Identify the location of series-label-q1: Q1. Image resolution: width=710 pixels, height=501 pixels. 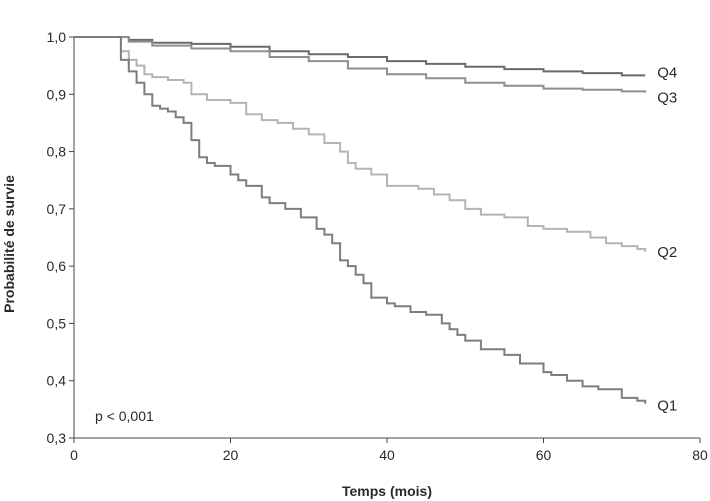
(667, 406).